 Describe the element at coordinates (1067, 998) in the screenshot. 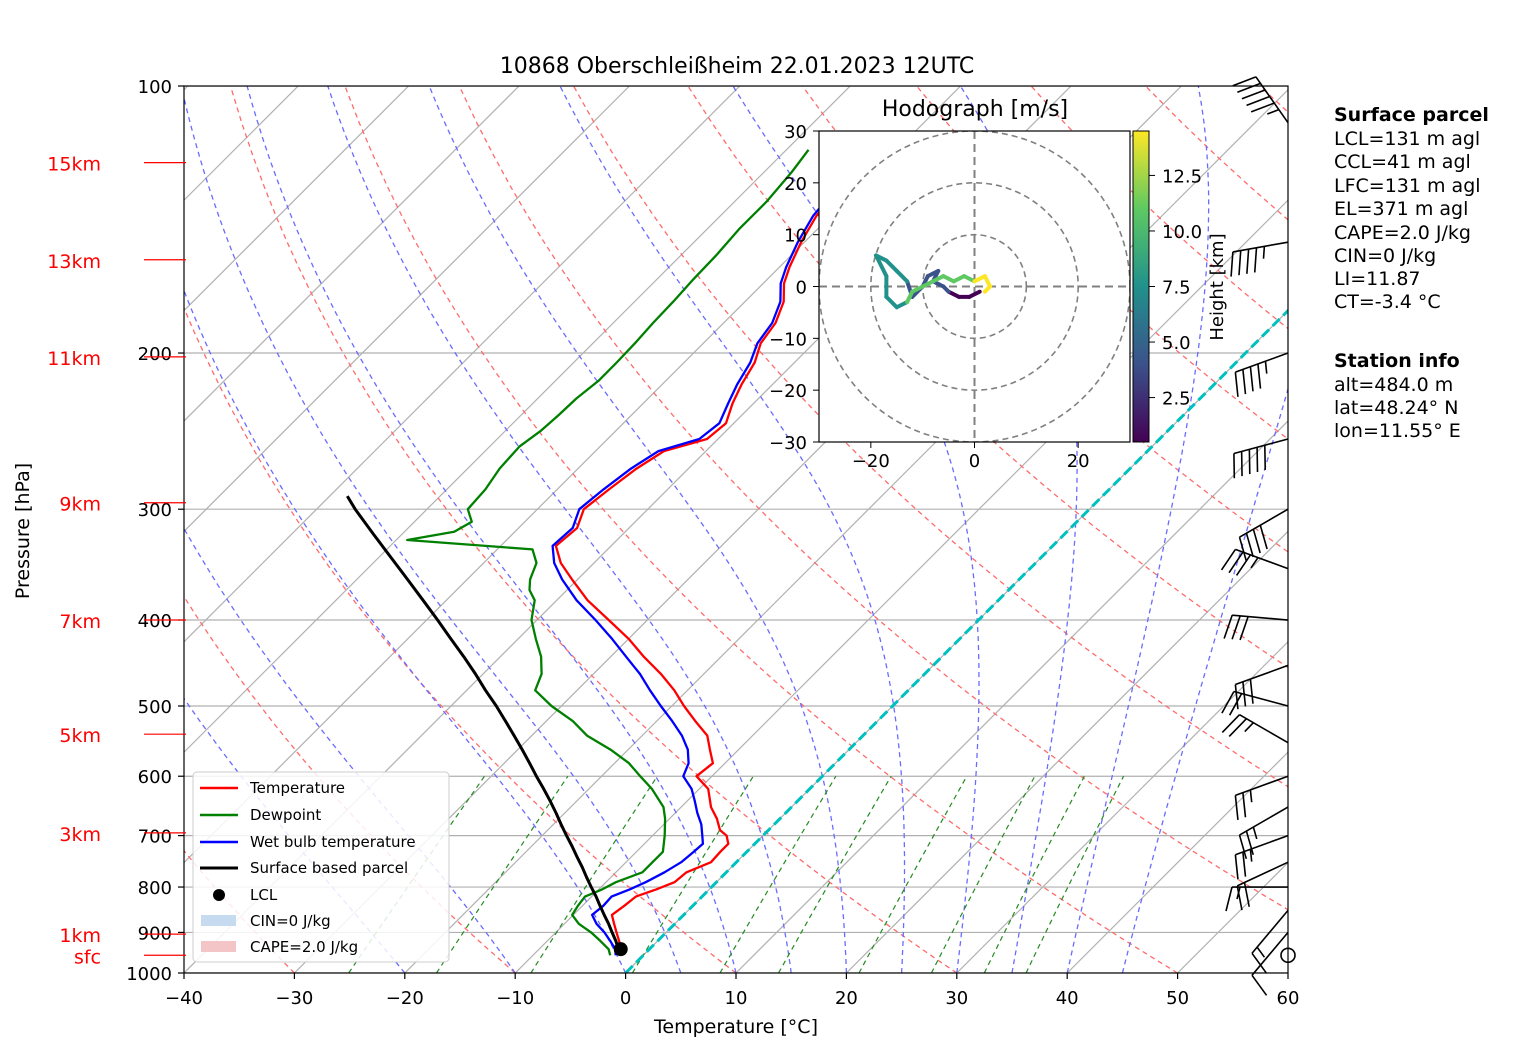

I see `x-tick-label: 40` at that location.